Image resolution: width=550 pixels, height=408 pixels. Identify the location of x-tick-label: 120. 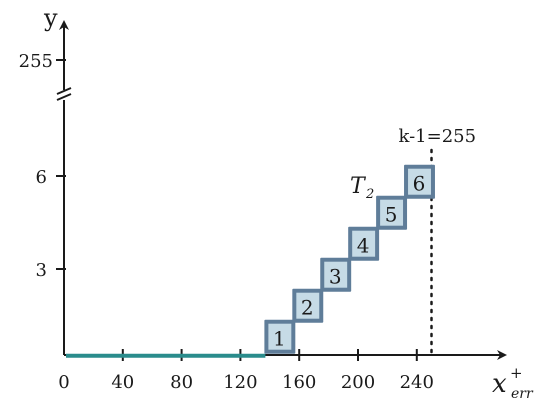
(240, 382).